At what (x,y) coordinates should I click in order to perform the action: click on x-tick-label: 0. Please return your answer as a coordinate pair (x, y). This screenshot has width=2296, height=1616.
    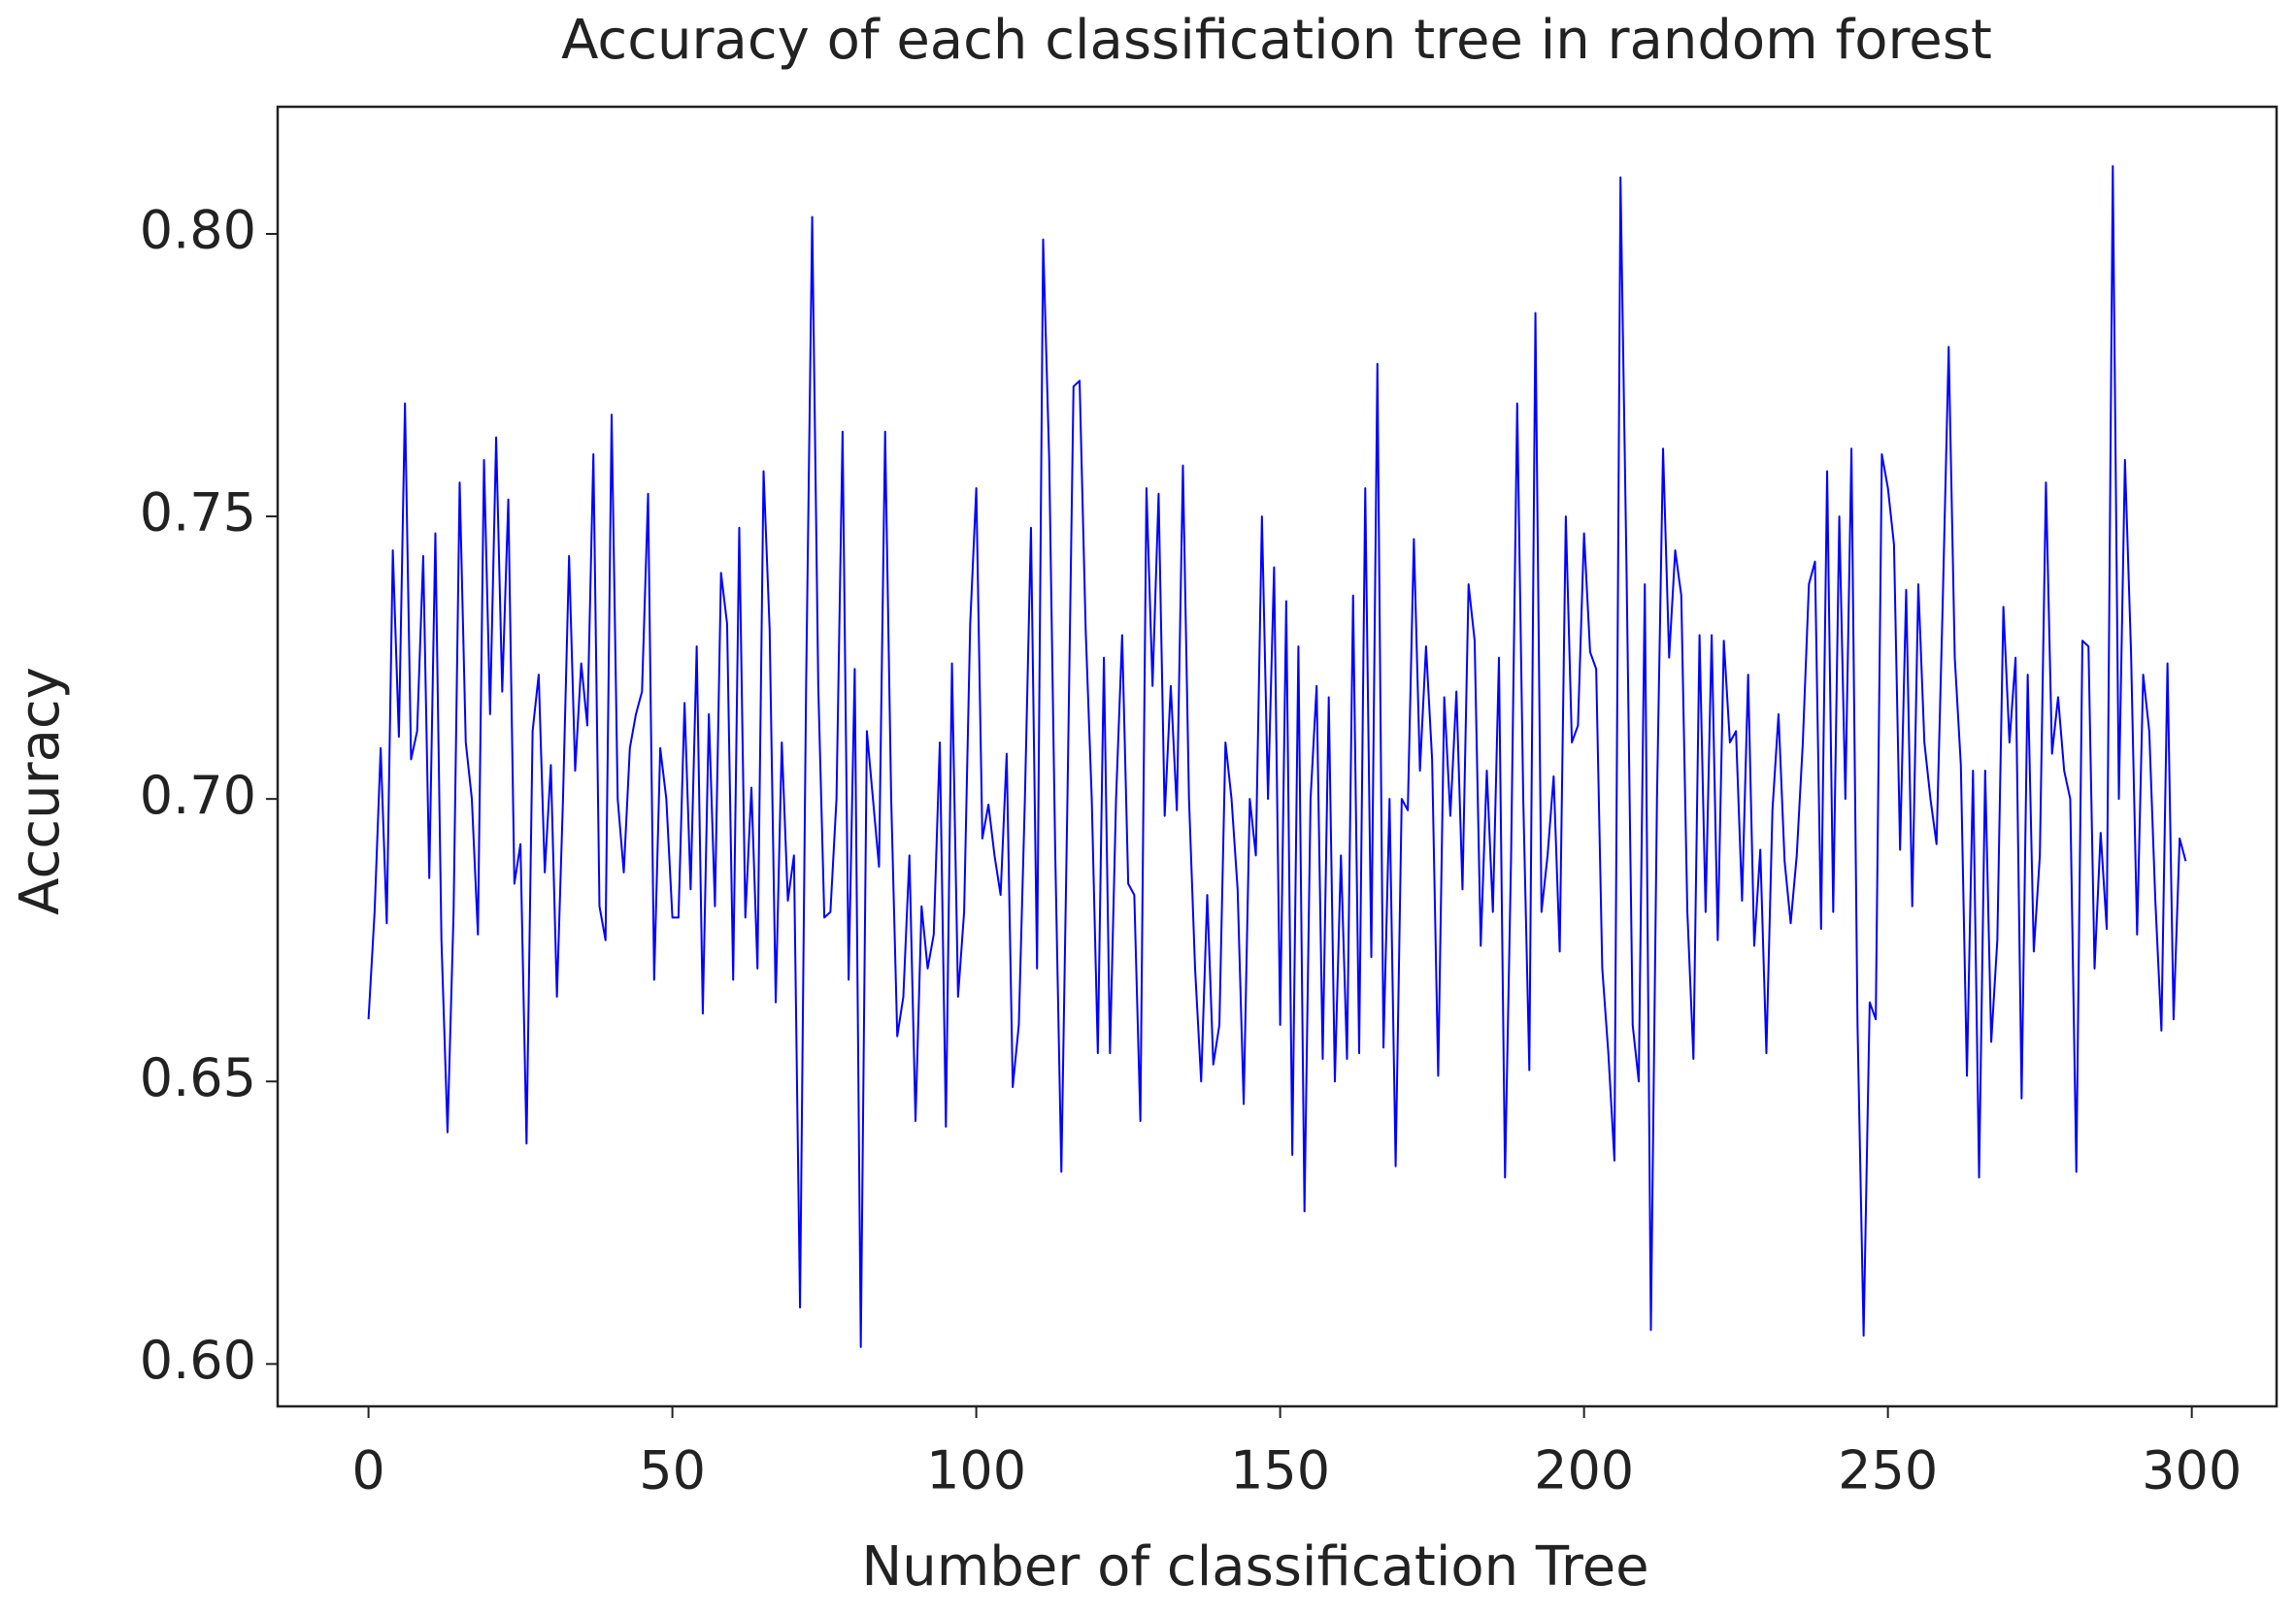
    Looking at the image, I should click on (367, 1470).